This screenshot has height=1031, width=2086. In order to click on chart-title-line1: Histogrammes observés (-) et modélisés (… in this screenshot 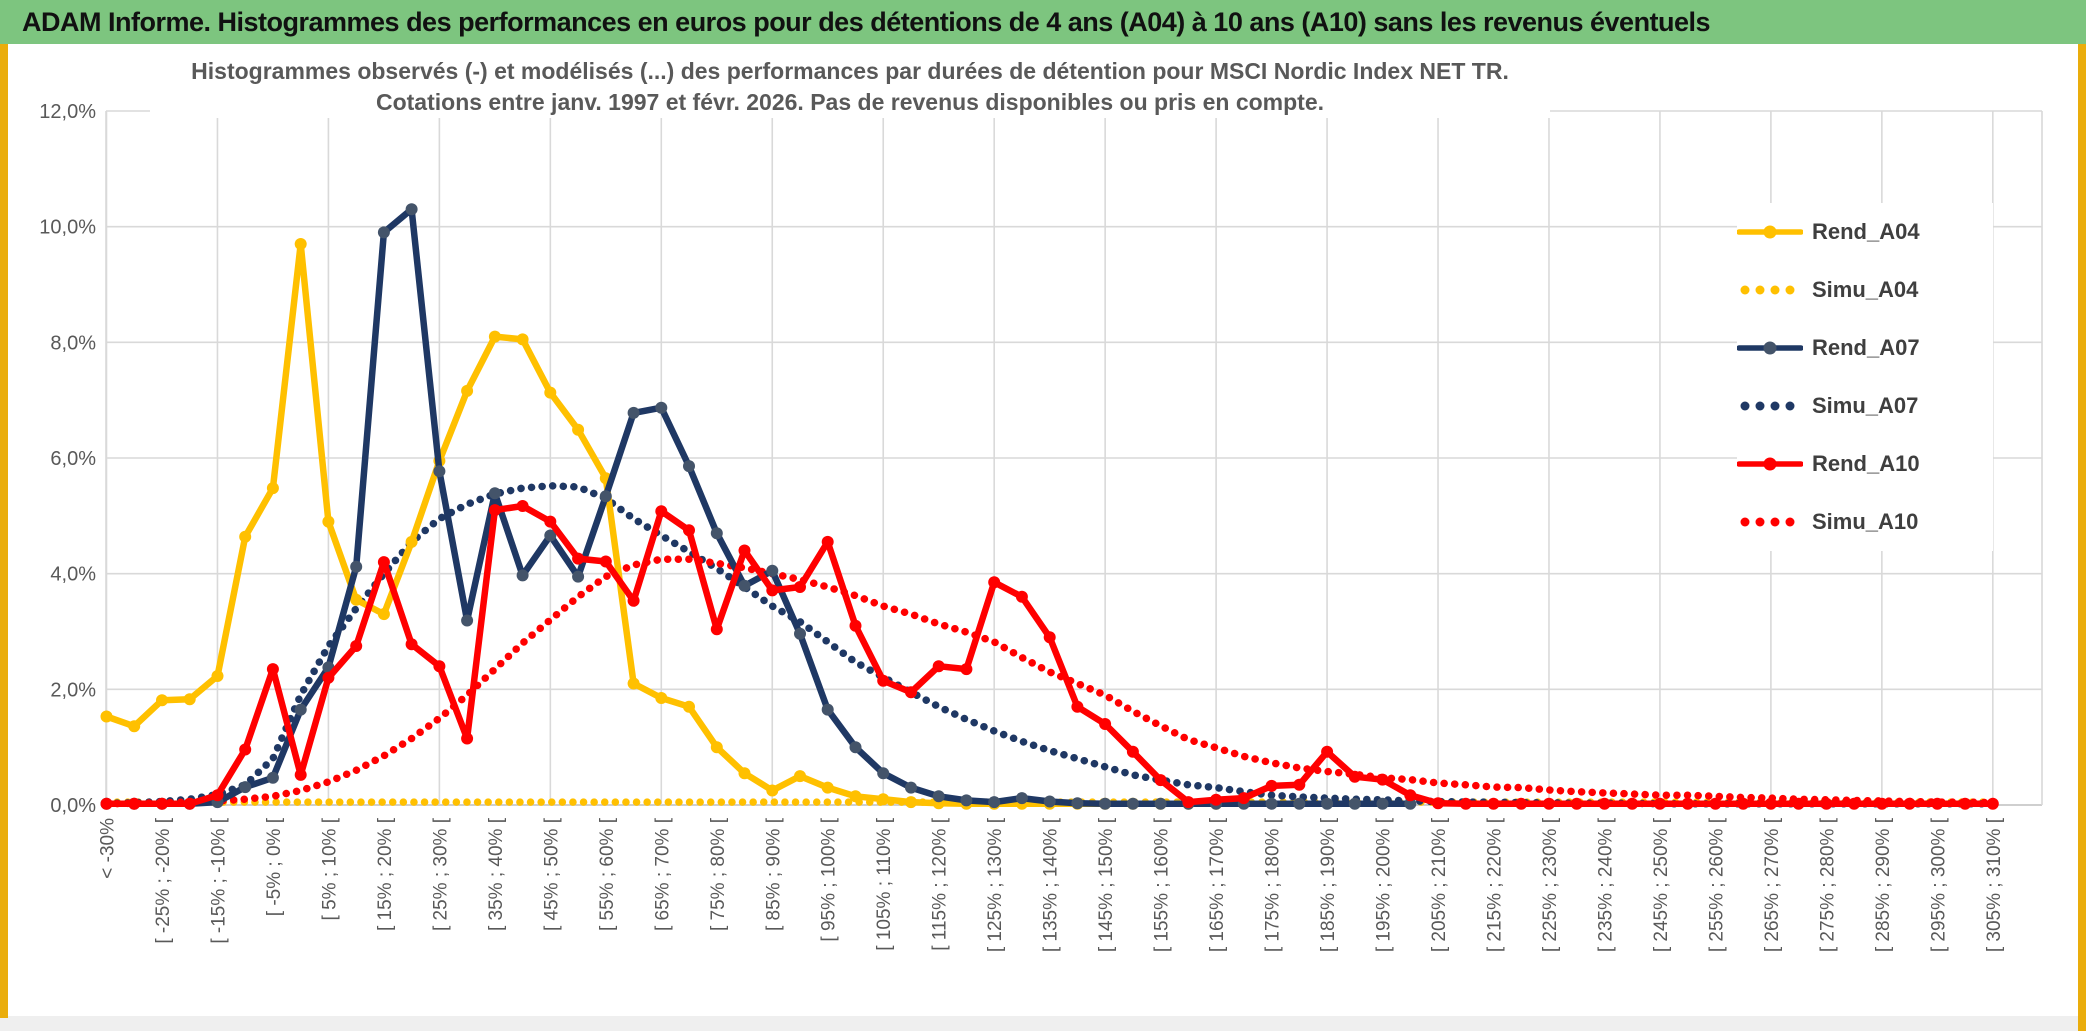, I will do `click(850, 71)`.